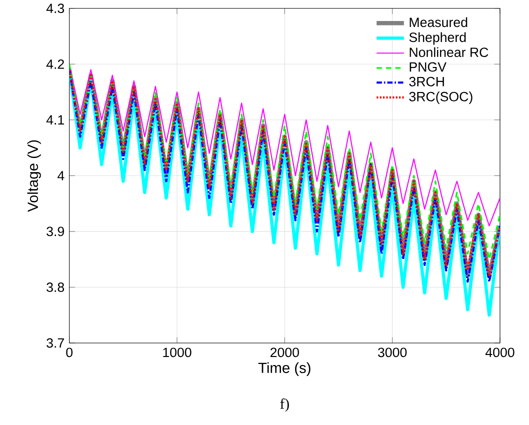 This screenshot has height=425, width=529. What do you see at coordinates (392, 353) in the screenshot?
I see `x-tick-label: 3000` at bounding box center [392, 353].